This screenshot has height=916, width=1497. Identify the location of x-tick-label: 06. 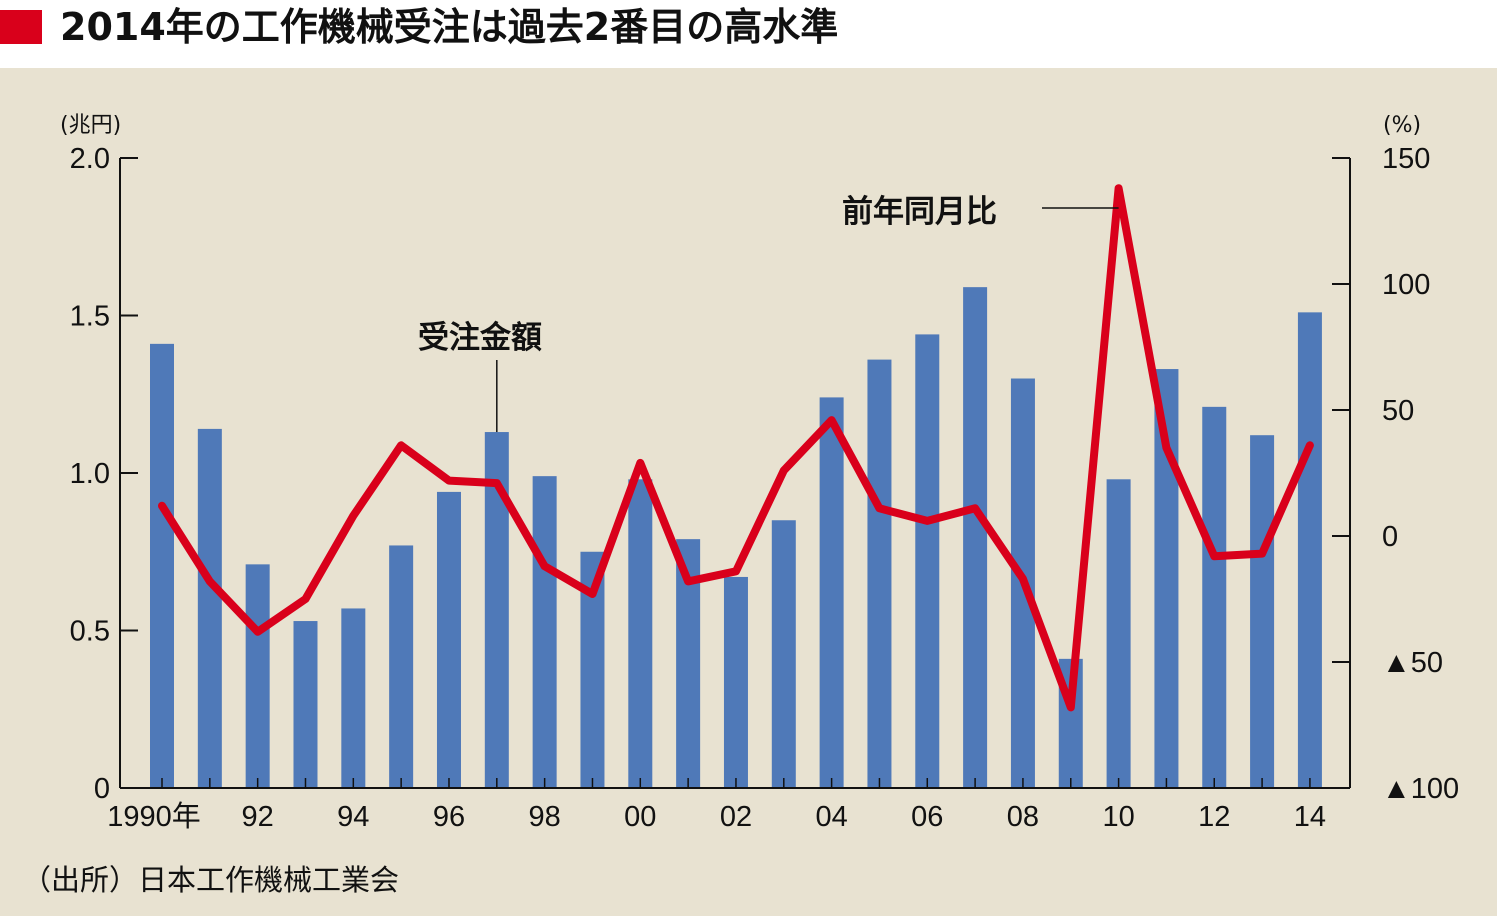
(927, 817).